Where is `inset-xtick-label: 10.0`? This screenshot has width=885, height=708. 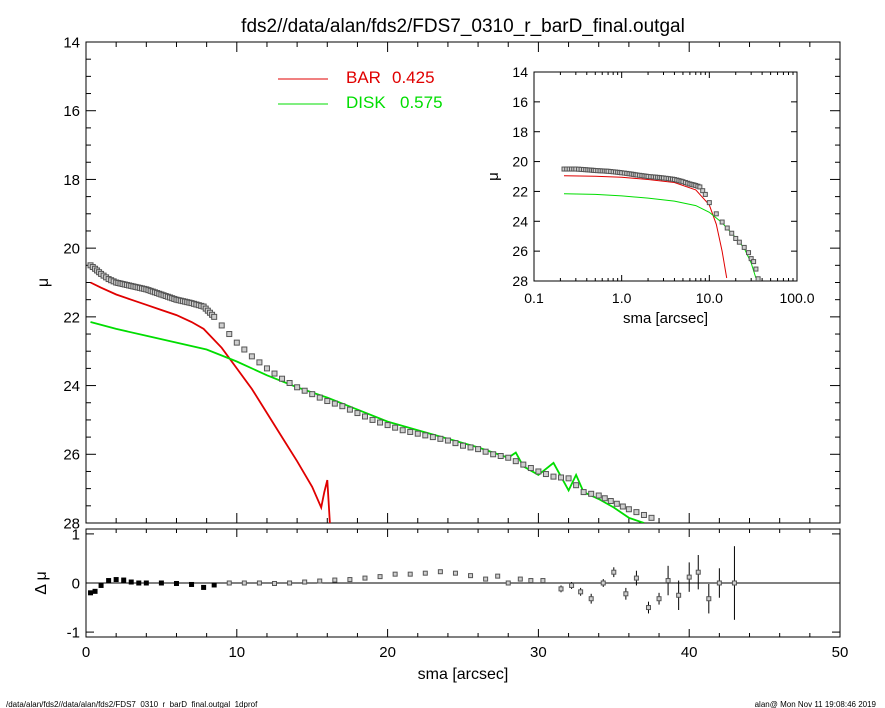
inset-xtick-label: 10.0 is located at coordinates (709, 298).